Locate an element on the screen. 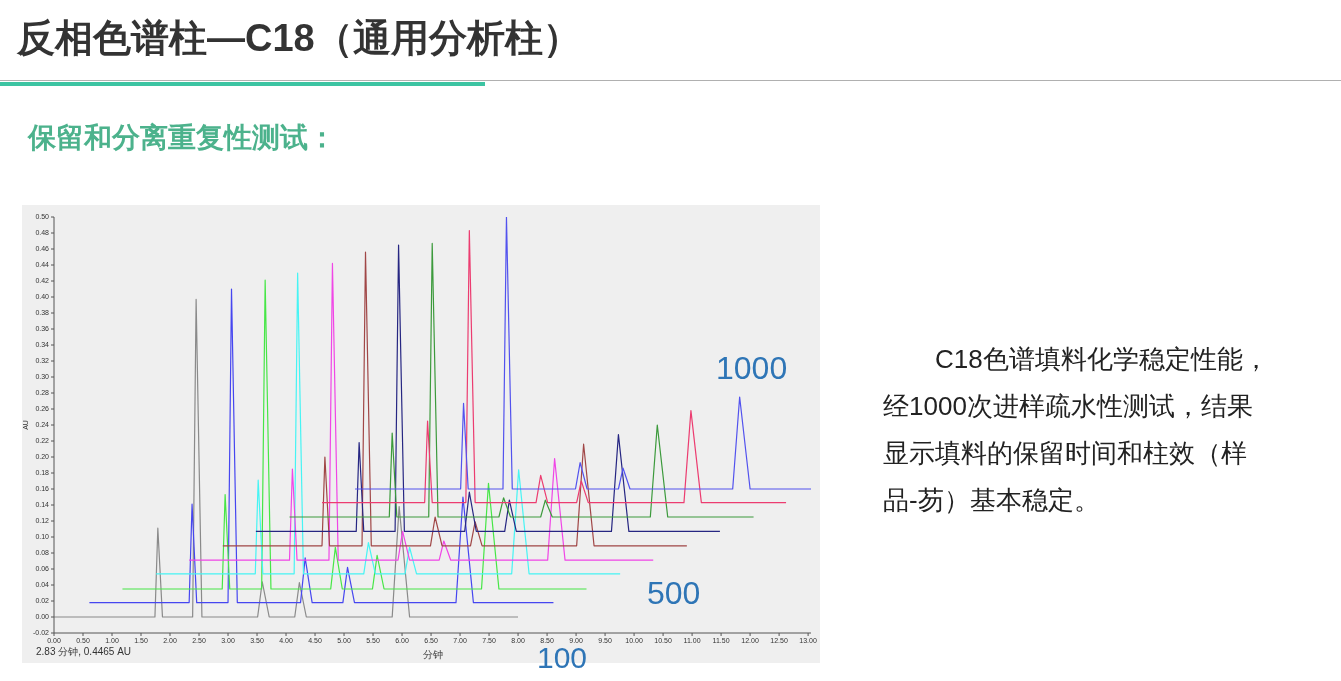 The height and width of the screenshot is (681, 1341). text: 2.83 分钟, 0.4465 AU is located at coordinates (84, 651).